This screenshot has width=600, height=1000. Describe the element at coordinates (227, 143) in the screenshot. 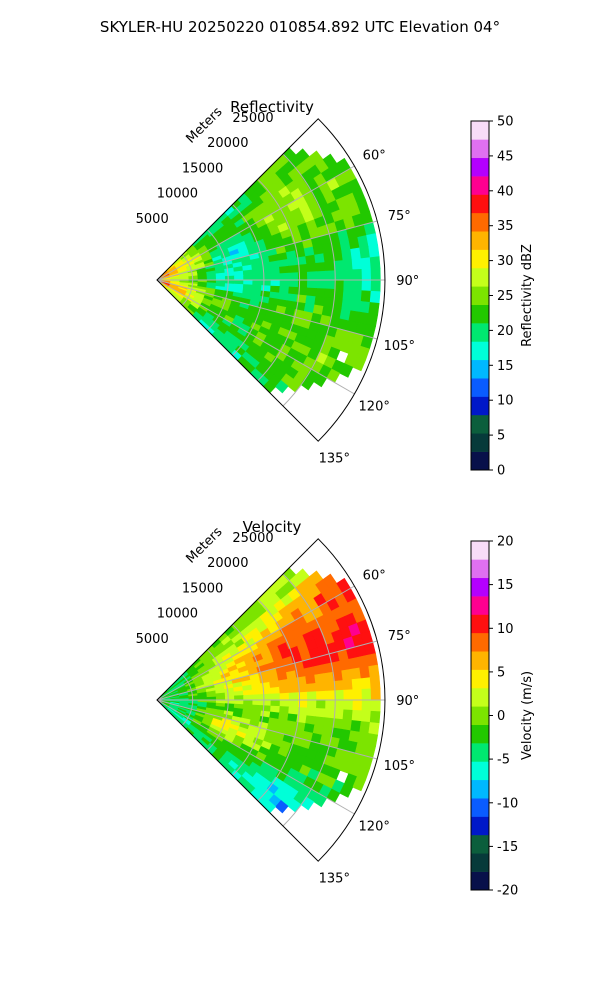

I see `range-tick-label: 20000` at that location.